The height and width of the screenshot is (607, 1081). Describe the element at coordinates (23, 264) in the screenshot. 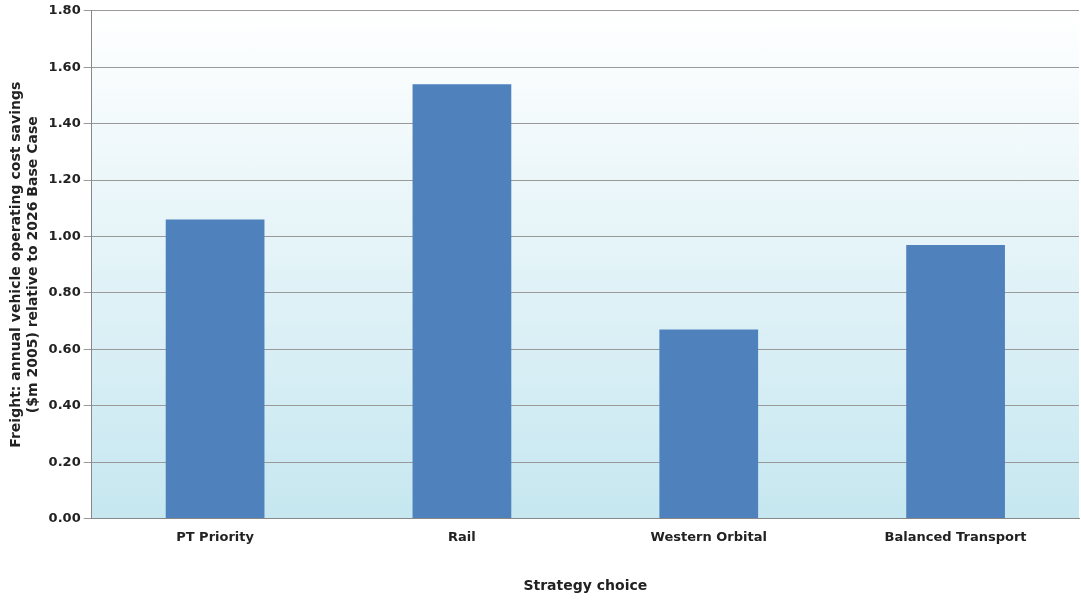

I see `y-axis-title: Freight: annual vehicle operating cost savings ($m 2005) relative to 2026 Base Case` at that location.